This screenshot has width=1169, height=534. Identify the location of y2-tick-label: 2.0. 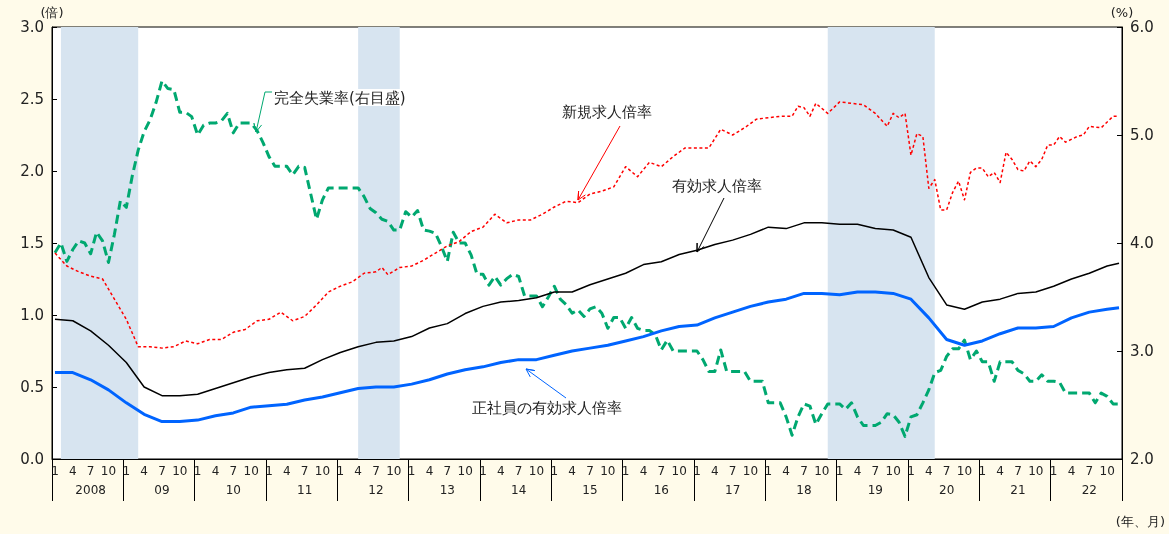
(1142, 459).